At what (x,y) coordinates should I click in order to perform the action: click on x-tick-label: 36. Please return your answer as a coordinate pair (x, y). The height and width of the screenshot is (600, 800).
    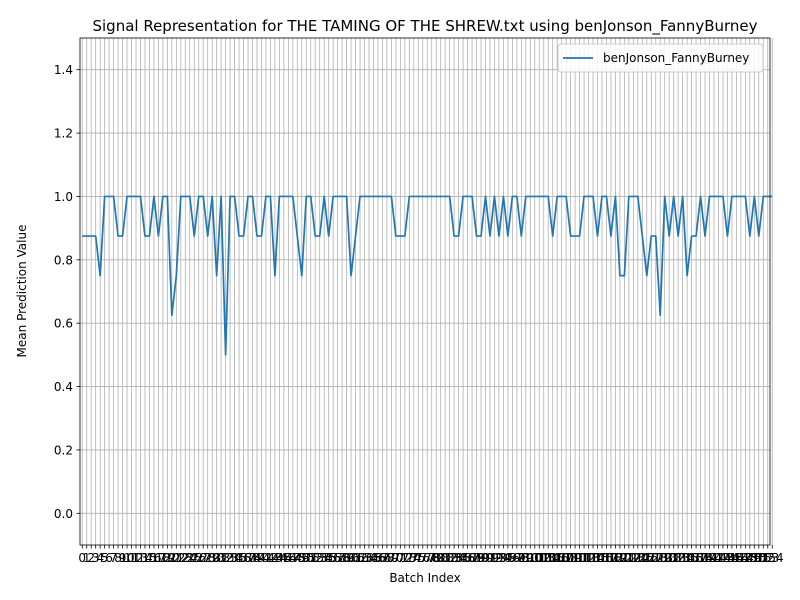
    Looking at the image, I should click on (243, 558).